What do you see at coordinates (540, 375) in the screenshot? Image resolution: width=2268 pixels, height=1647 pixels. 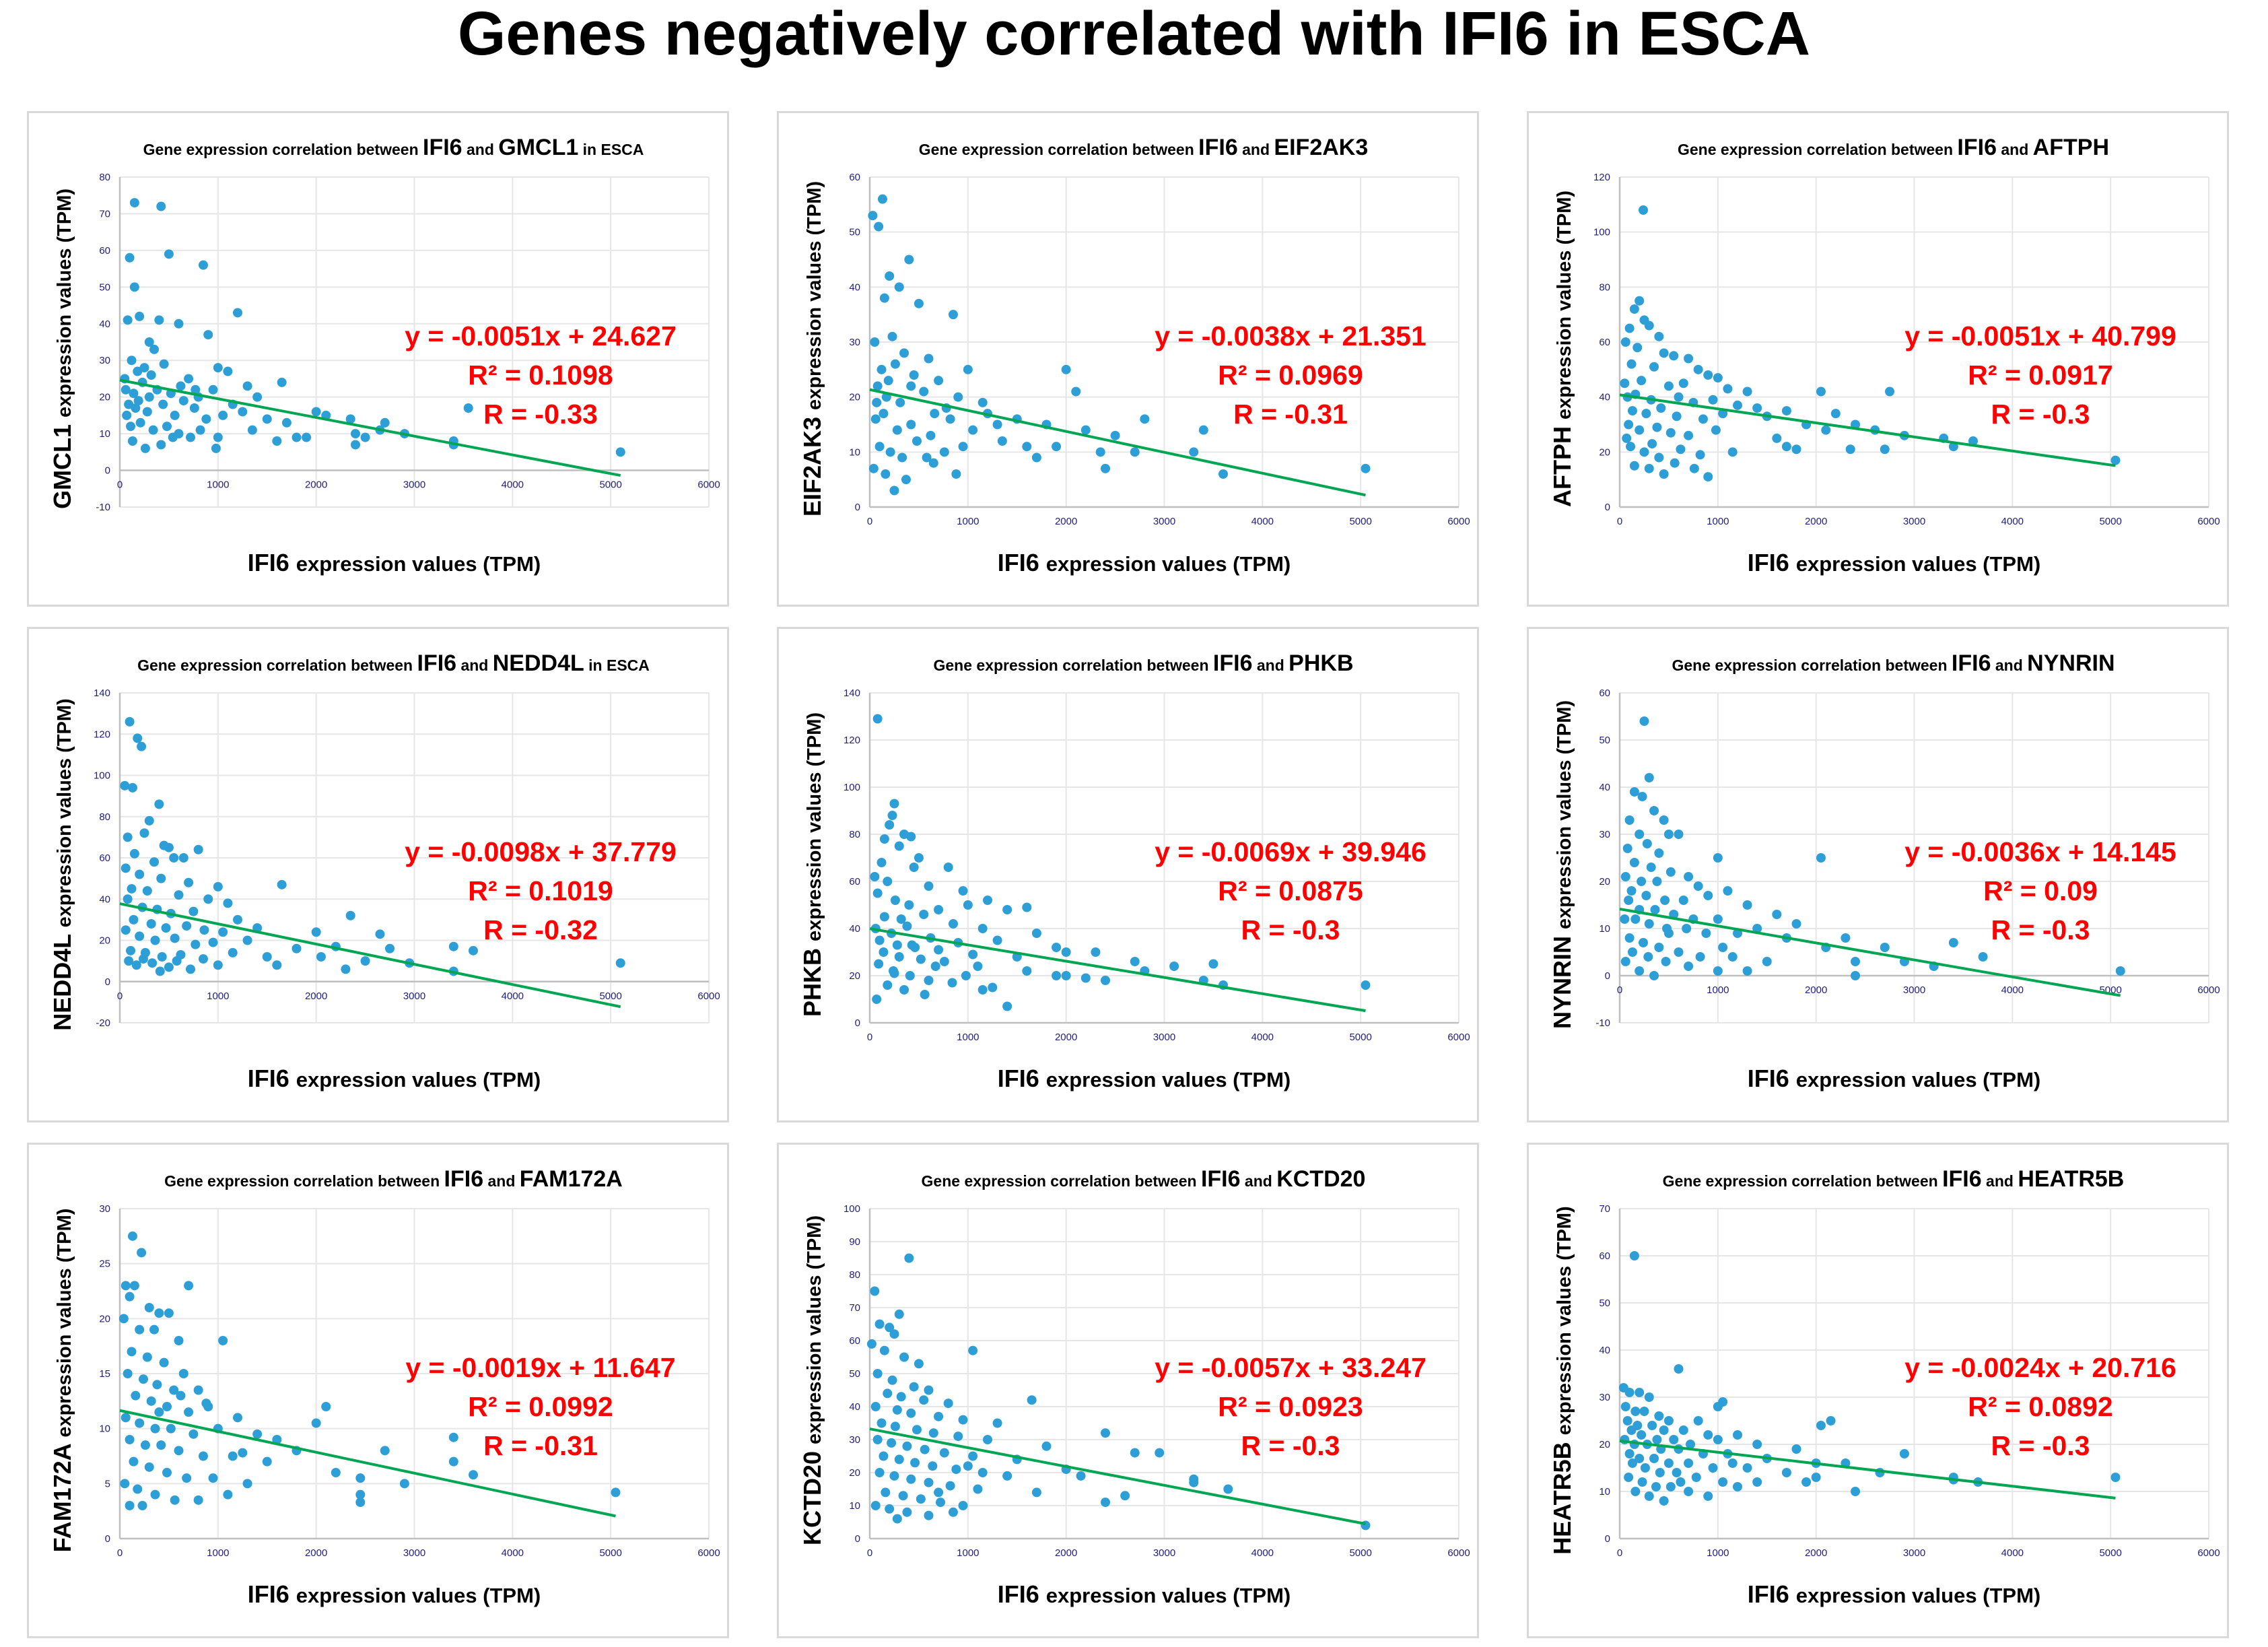 I see `r-squared: R² = 0.1098` at bounding box center [540, 375].